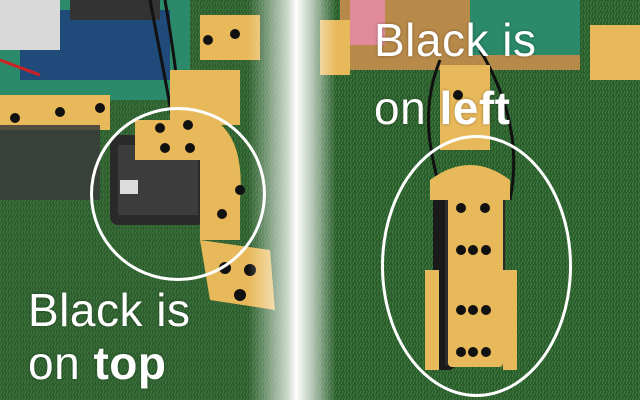  What do you see at coordinates (400, 108) in the screenshot?
I see `right-caption-prefix: on` at bounding box center [400, 108].